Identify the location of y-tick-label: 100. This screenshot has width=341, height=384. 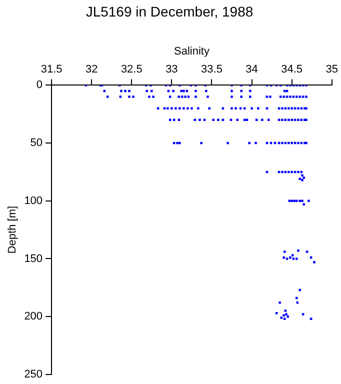
(33, 200).